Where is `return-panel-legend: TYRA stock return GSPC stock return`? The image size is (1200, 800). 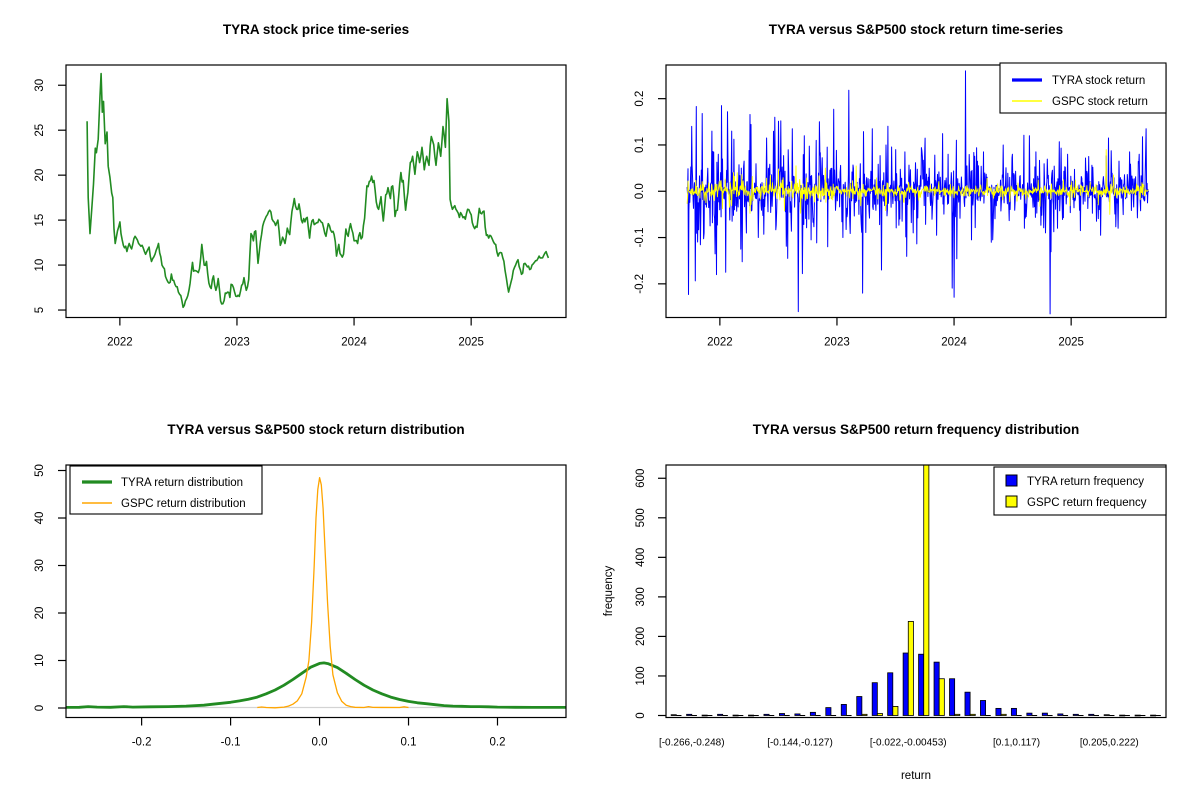 return-panel-legend: TYRA stock return GSPC stock return is located at coordinates (1083, 88).